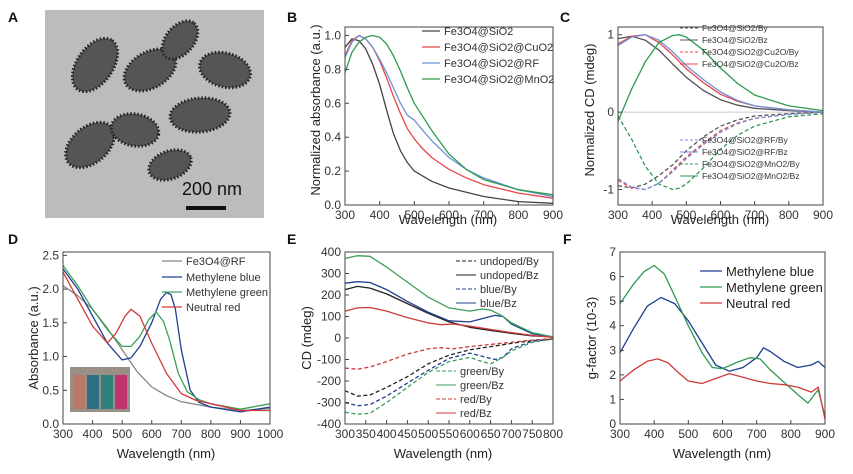  Describe the element at coordinates (476, 400) in the screenshot. I see `legend-e-label-7: red/By` at that location.